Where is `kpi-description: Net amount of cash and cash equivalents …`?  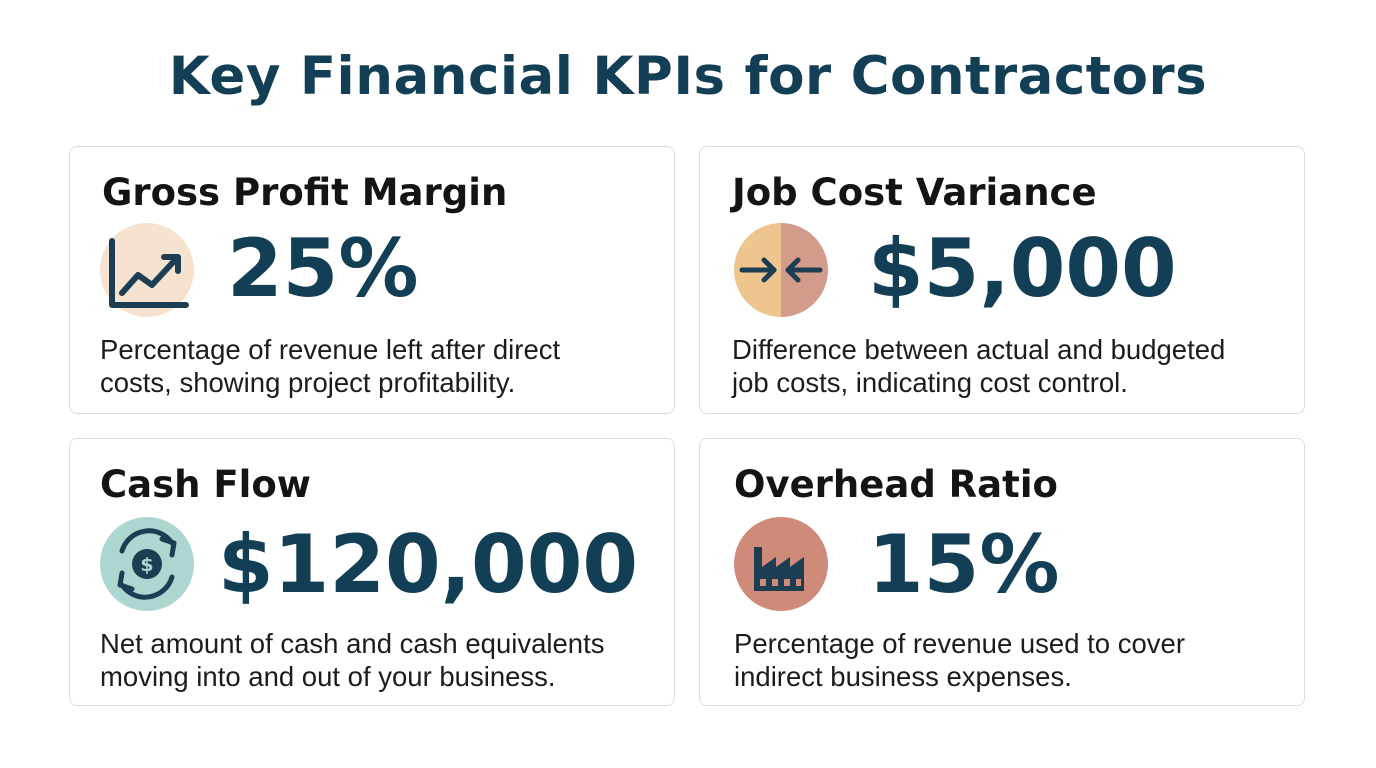 kpi-description: Net amount of cash and cash equivalents … is located at coordinates (380, 660).